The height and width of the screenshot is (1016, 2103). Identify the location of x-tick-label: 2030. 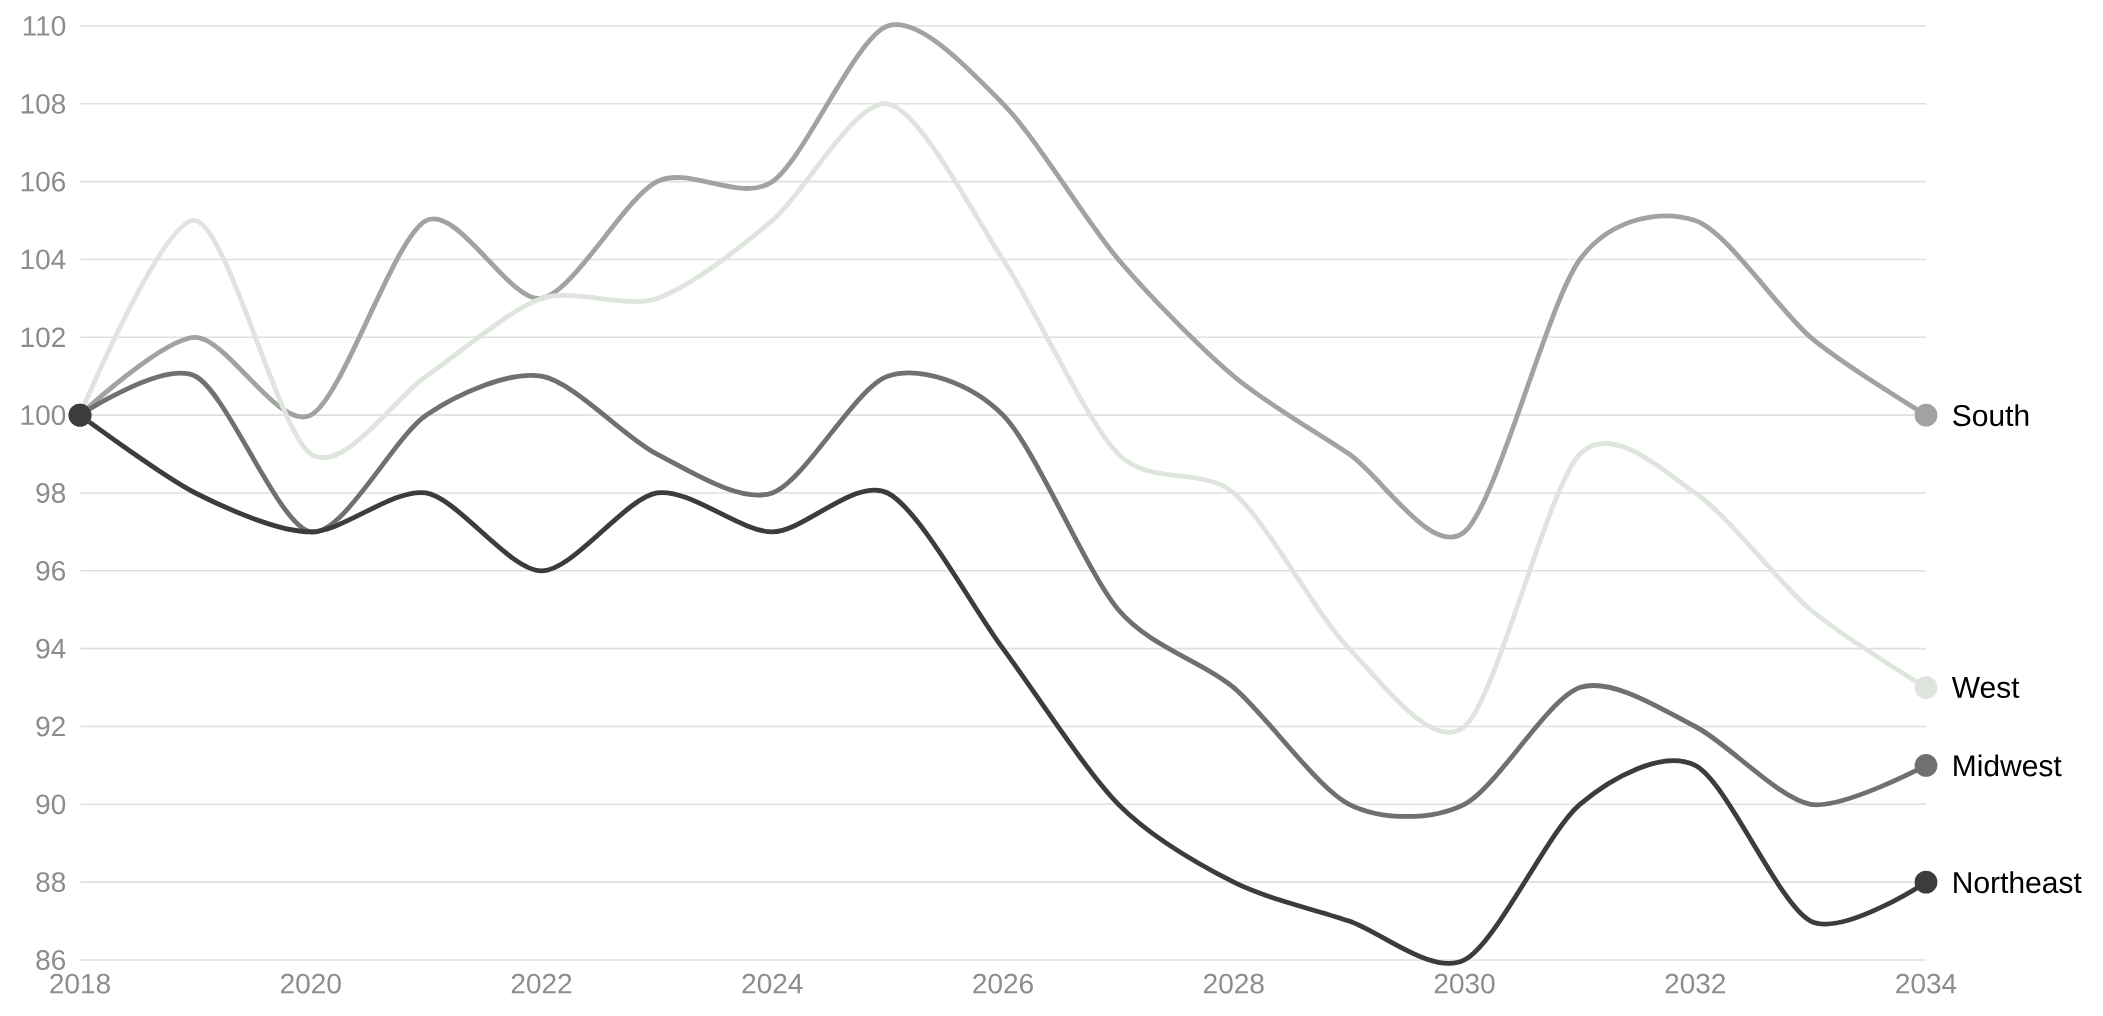
(1464, 983).